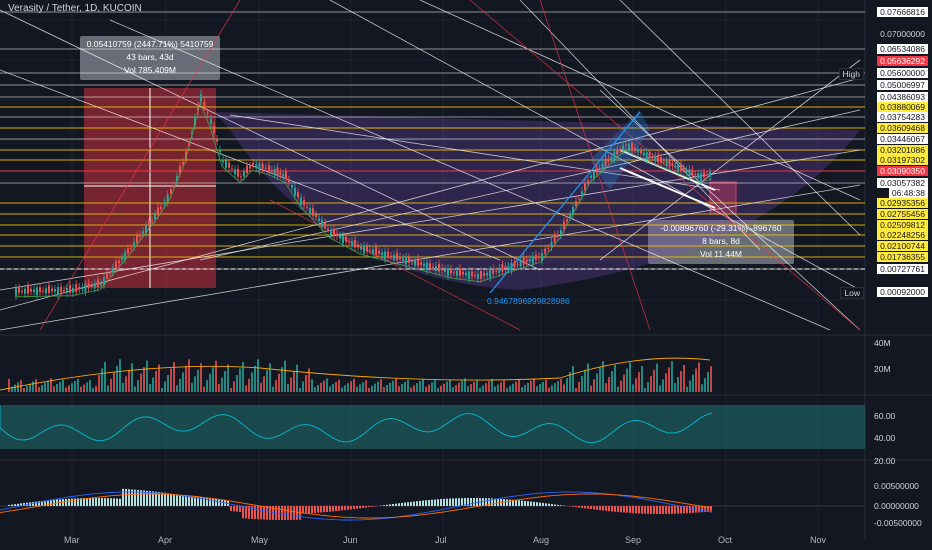 The width and height of the screenshot is (932, 550). What do you see at coordinates (885, 416) in the screenshot?
I see `rsi-pane-scale-label: 60.00` at bounding box center [885, 416].